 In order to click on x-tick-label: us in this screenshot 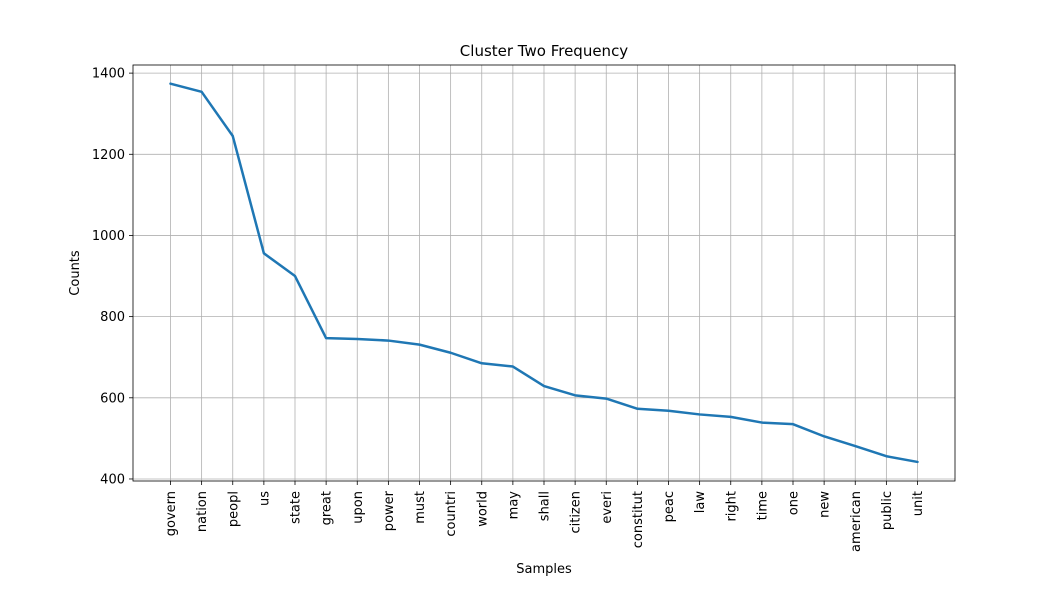, I will do `click(264, 498)`.